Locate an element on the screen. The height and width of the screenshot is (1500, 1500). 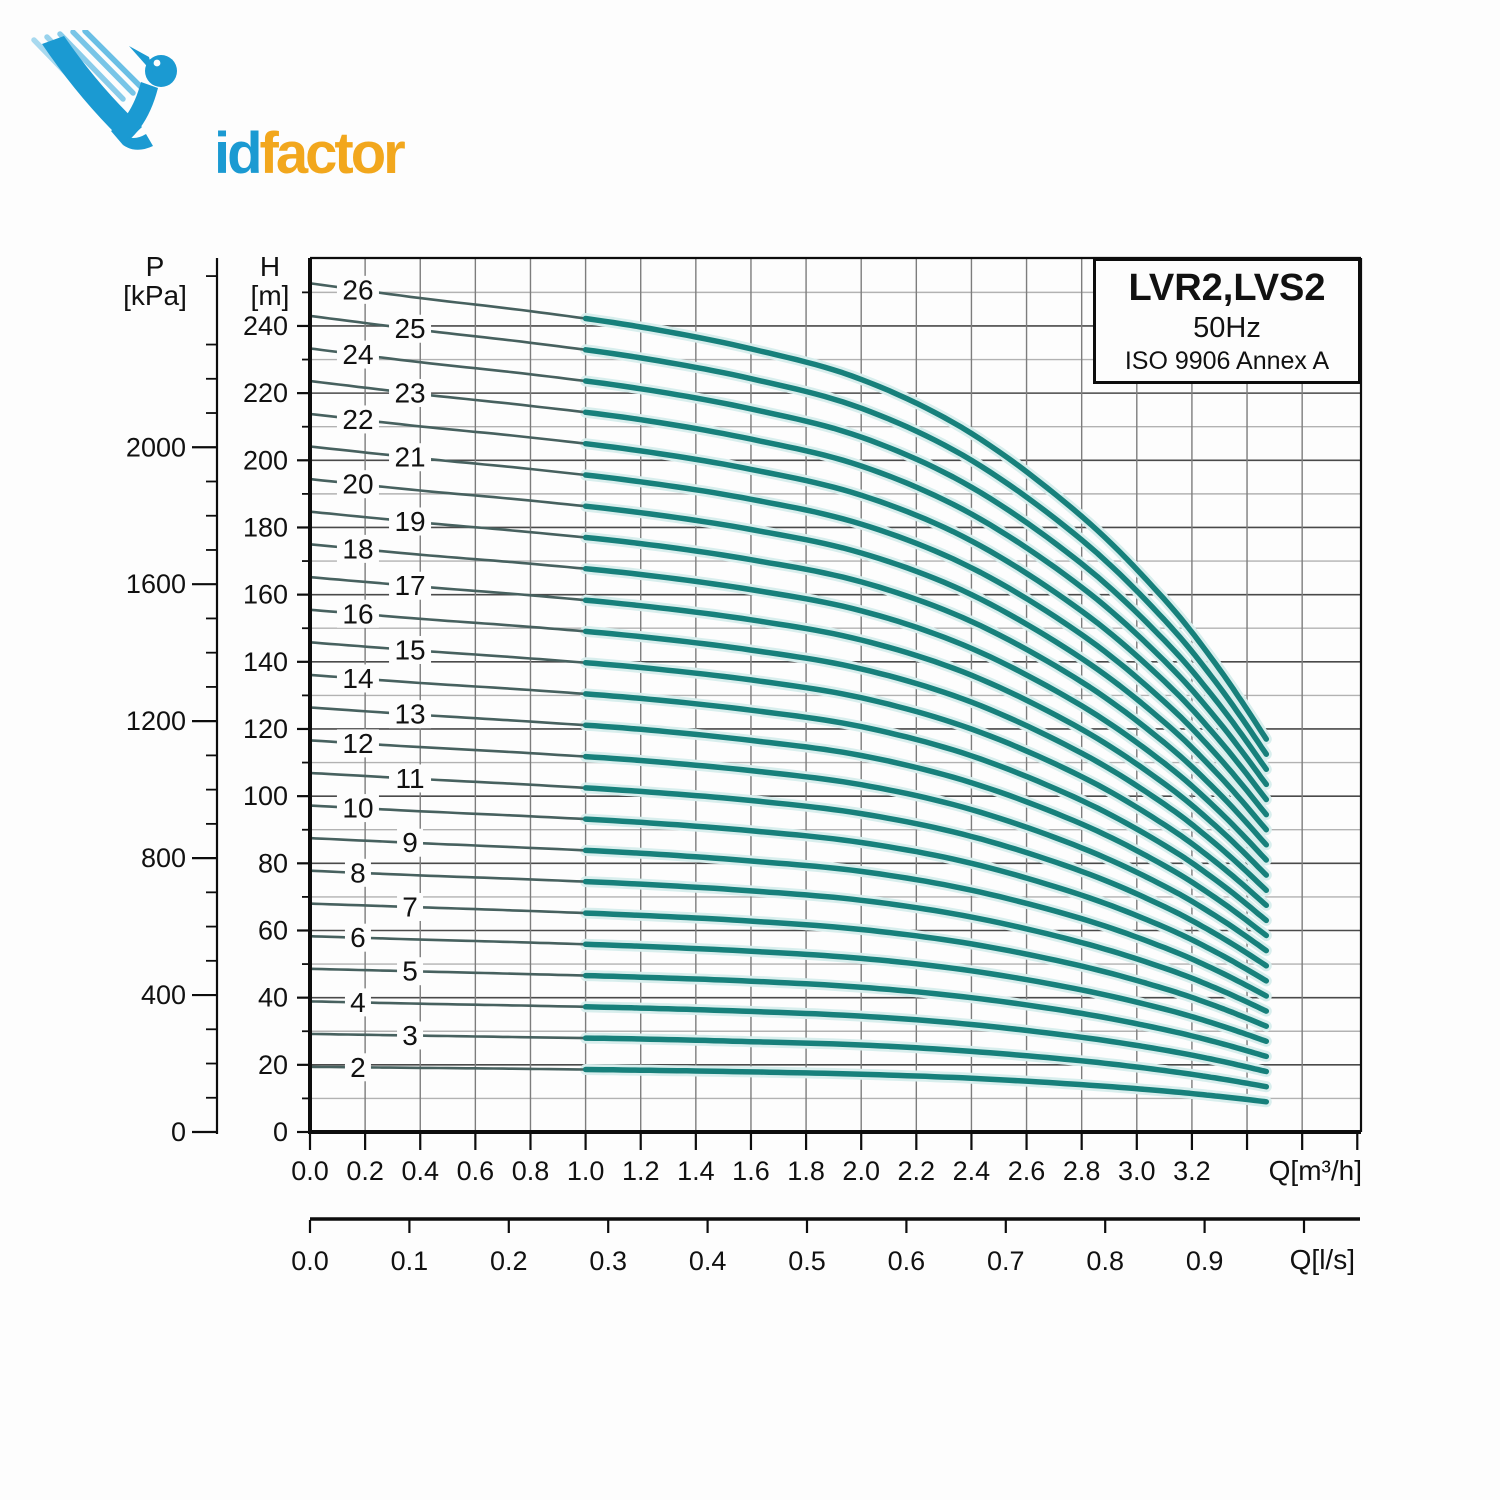
pump-curve-bold-11-stages is located at coordinates (926, 877).